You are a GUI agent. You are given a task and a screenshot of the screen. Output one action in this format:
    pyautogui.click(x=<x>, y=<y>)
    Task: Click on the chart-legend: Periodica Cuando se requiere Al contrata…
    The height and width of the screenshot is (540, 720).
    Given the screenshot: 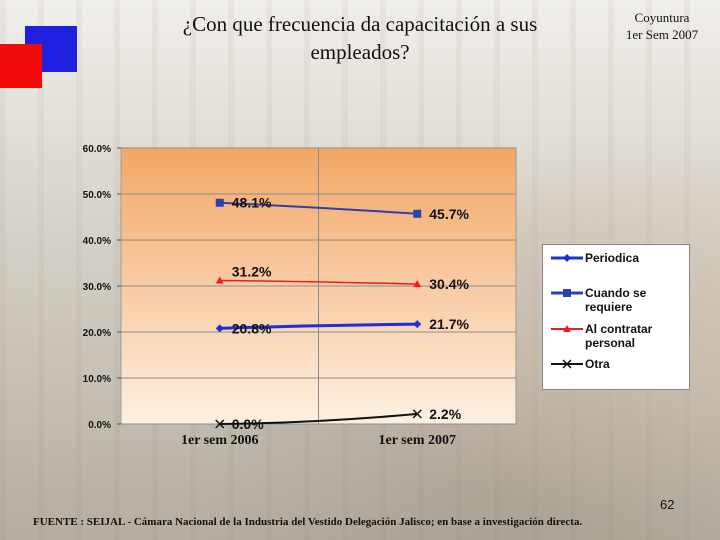 What is the action you would take?
    pyautogui.click(x=616, y=317)
    